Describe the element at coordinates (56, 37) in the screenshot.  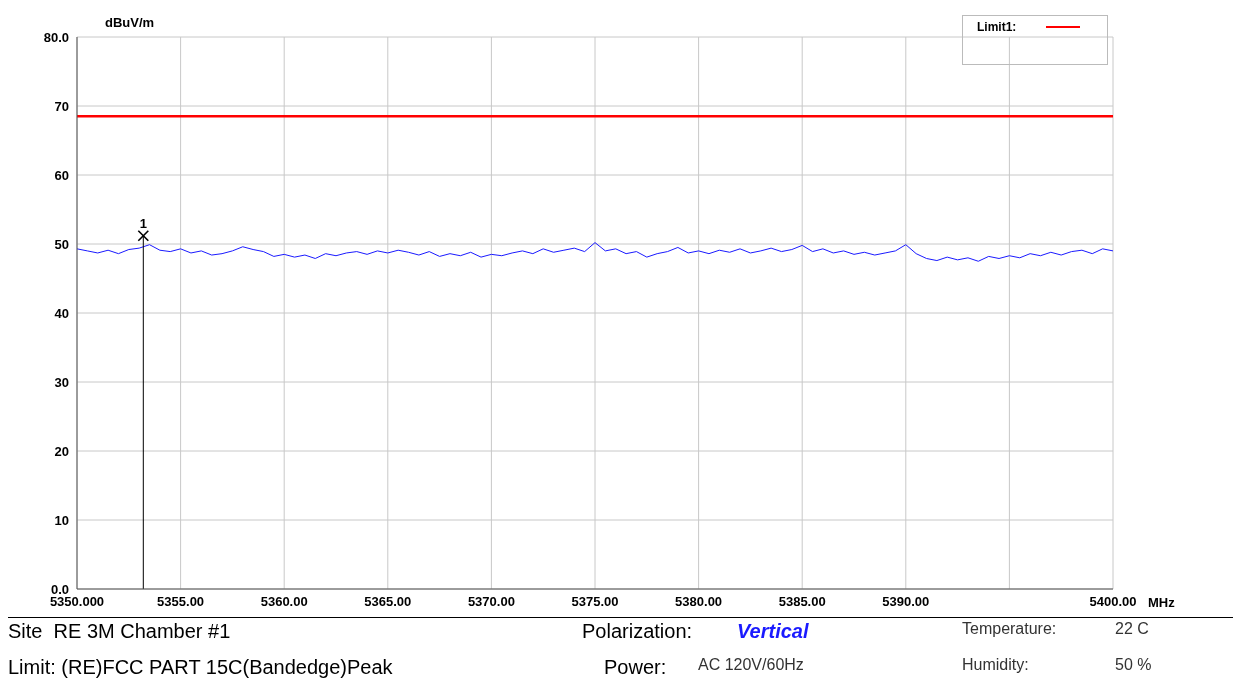
I see `y-tick-label: 80.0` at that location.